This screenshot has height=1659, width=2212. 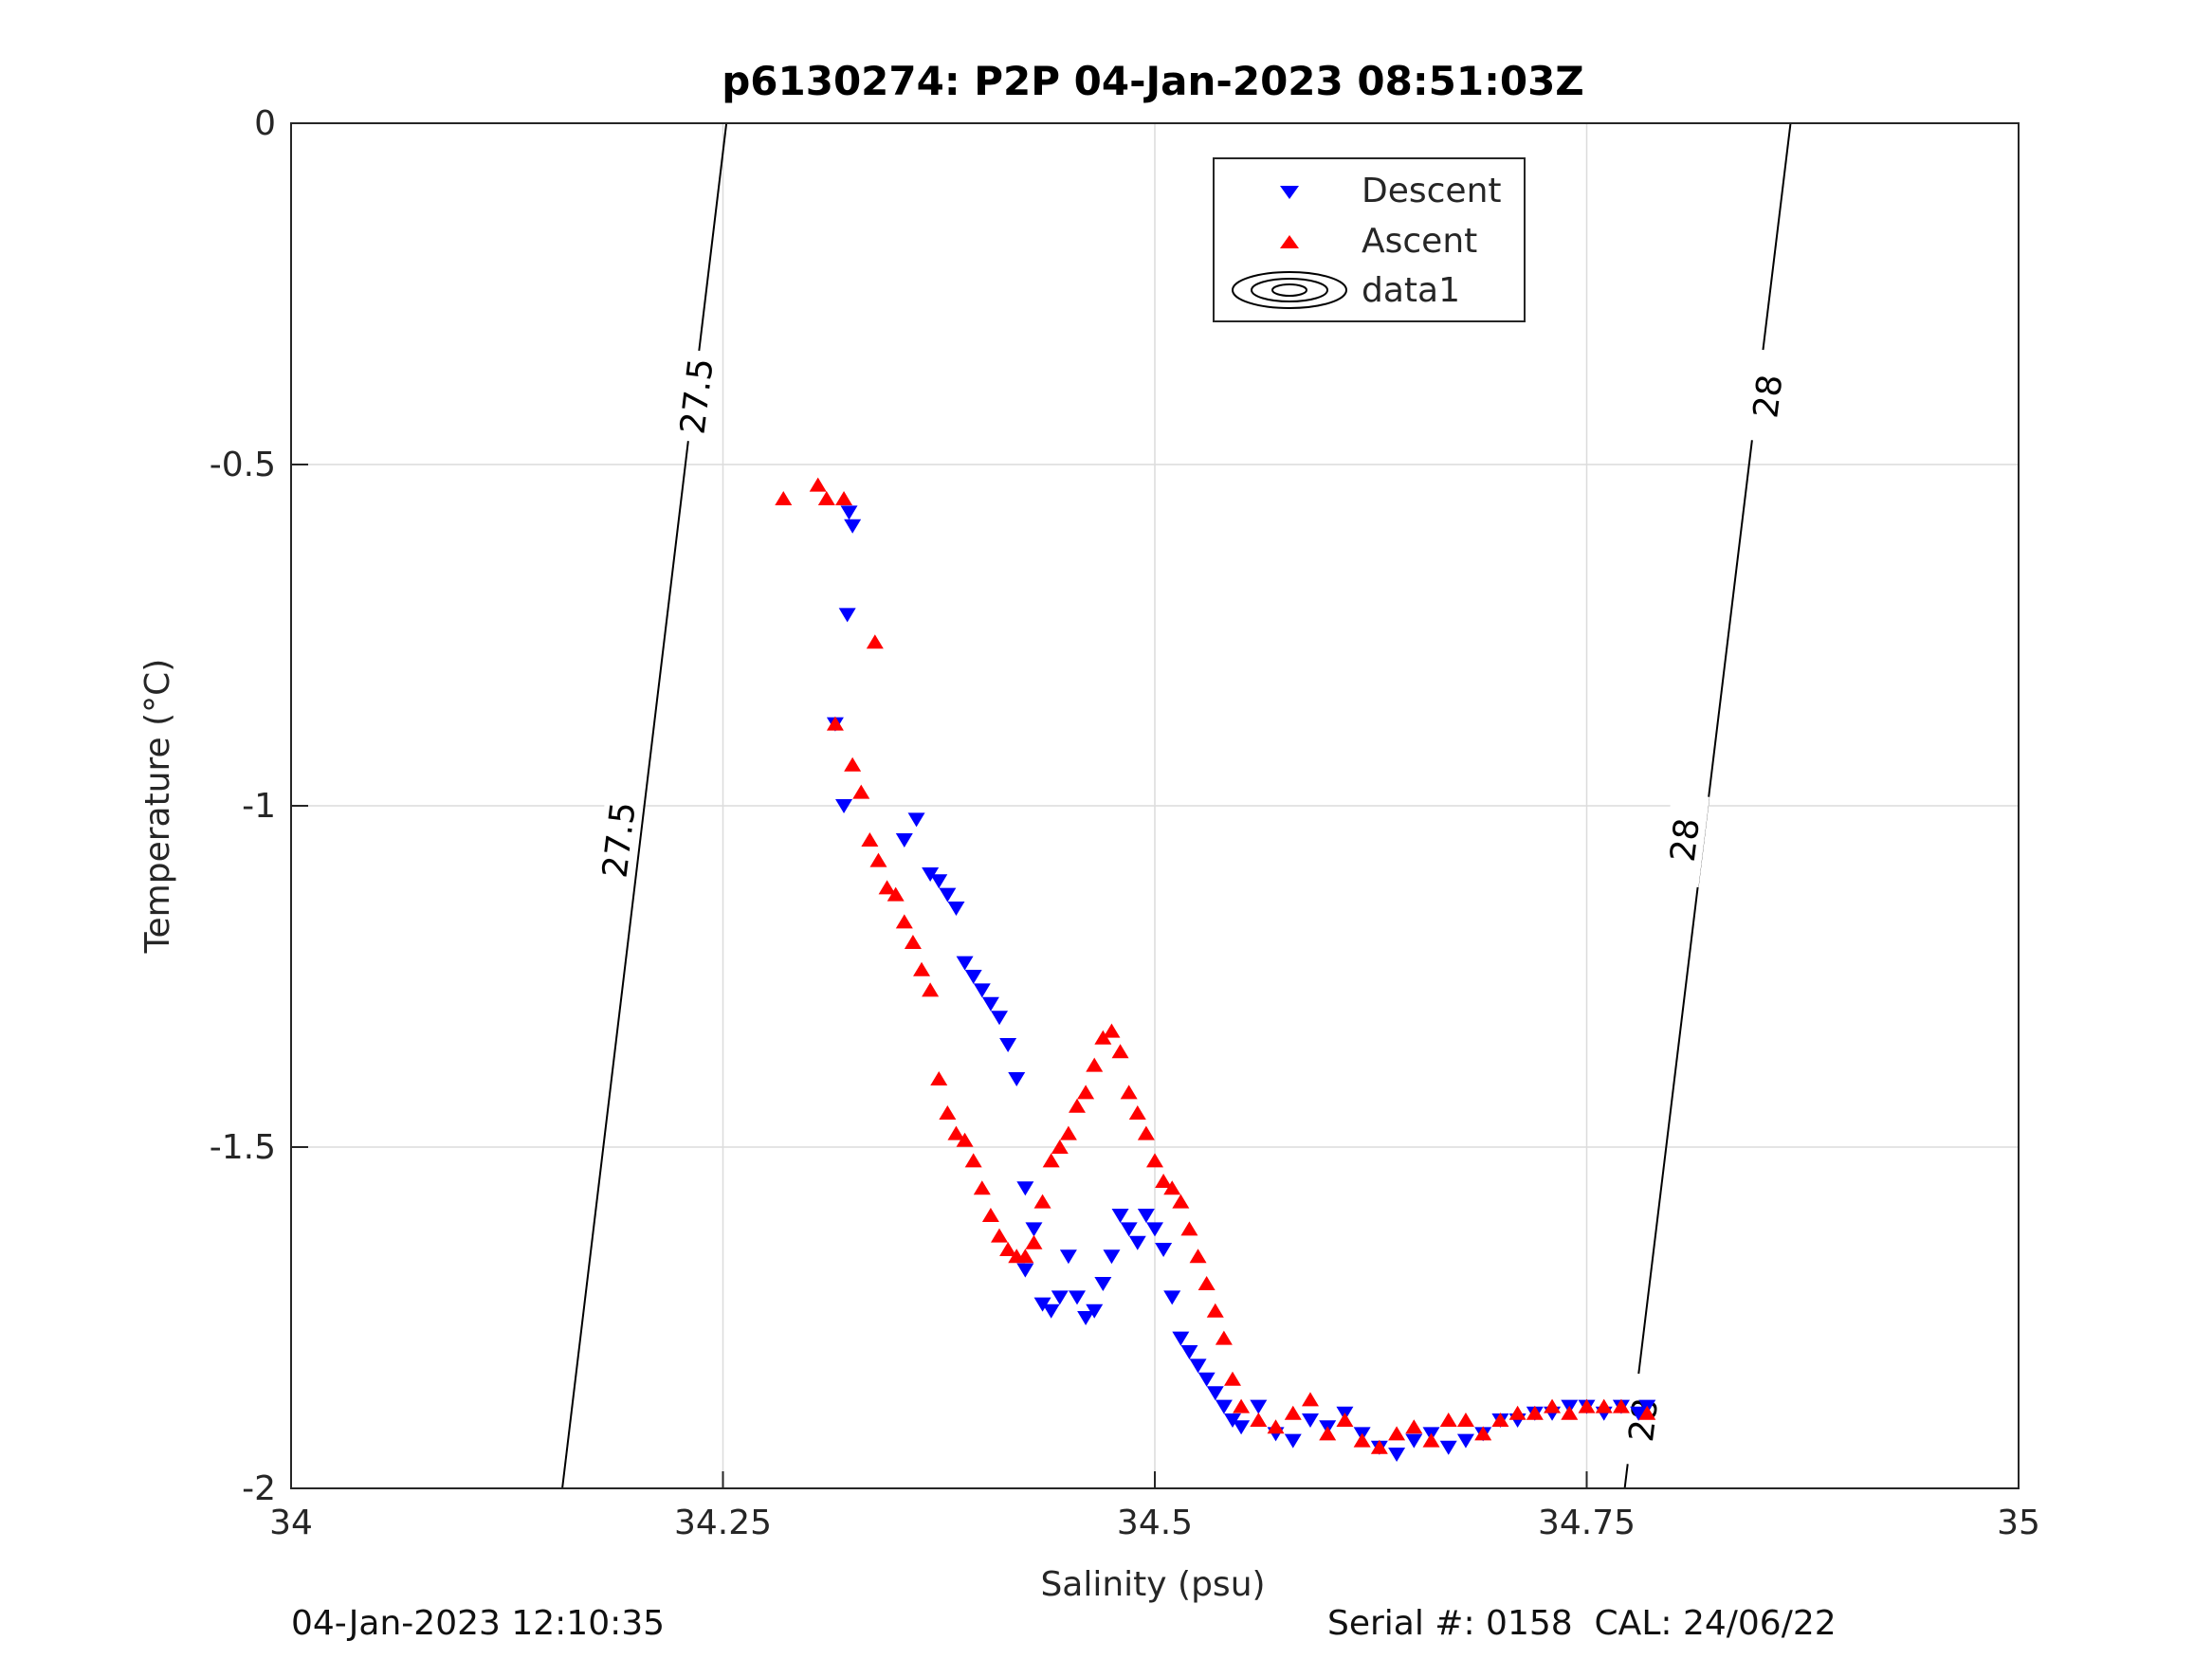 I want to click on y-tick-label: -1, so click(x=259, y=806).